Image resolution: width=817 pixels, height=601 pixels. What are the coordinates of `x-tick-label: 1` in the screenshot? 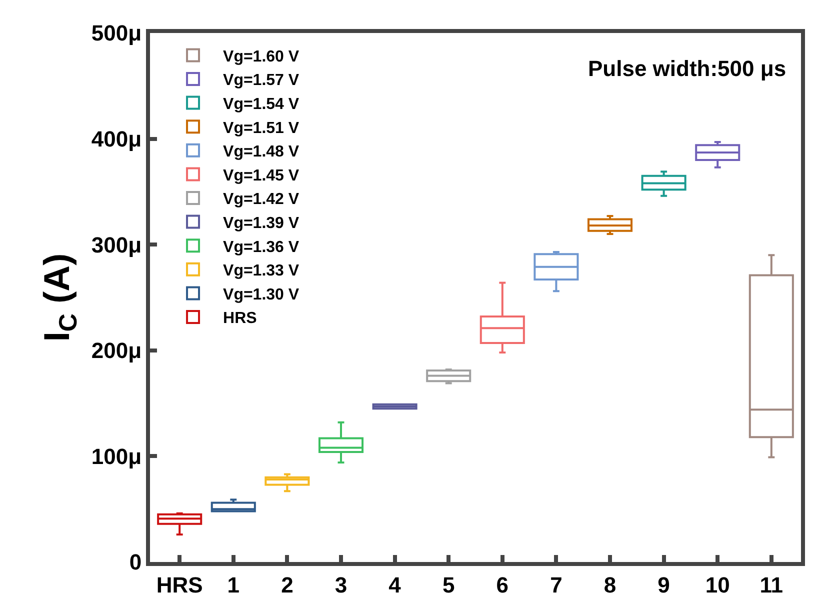 It's located at (233, 585).